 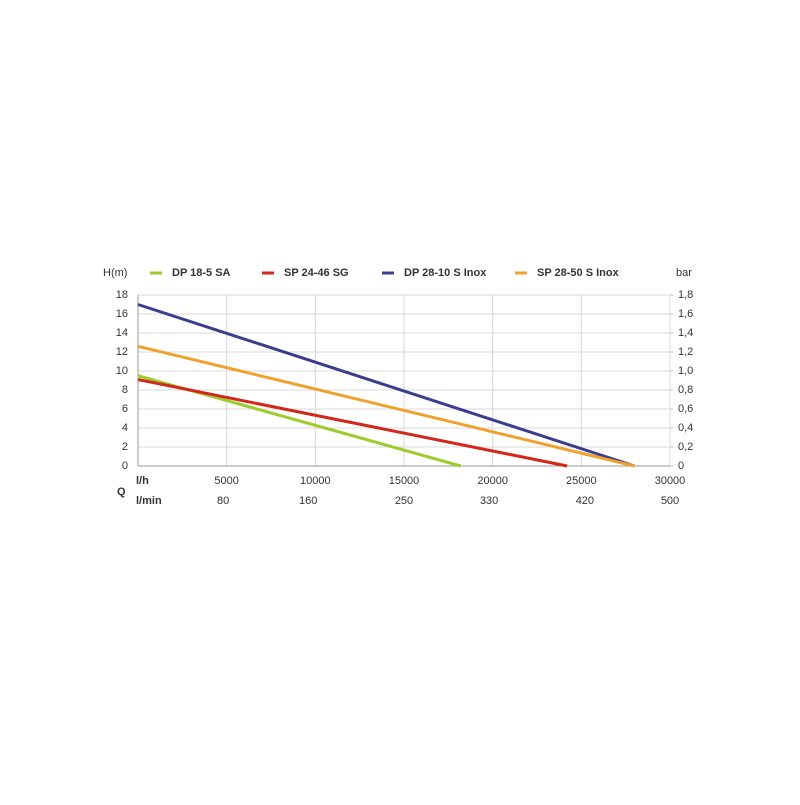 What do you see at coordinates (201, 273) in the screenshot?
I see `legend-label: DP 18-5 SA` at bounding box center [201, 273].